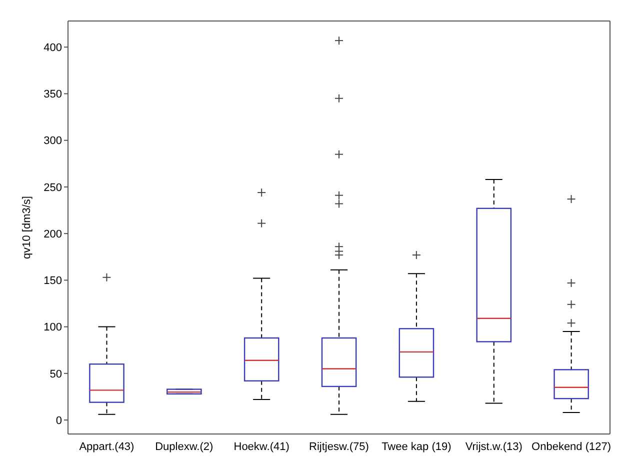 This screenshot has width=642, height=468. What do you see at coordinates (53, 328) in the screenshot?
I see `y-tick-label: 100` at bounding box center [53, 328].